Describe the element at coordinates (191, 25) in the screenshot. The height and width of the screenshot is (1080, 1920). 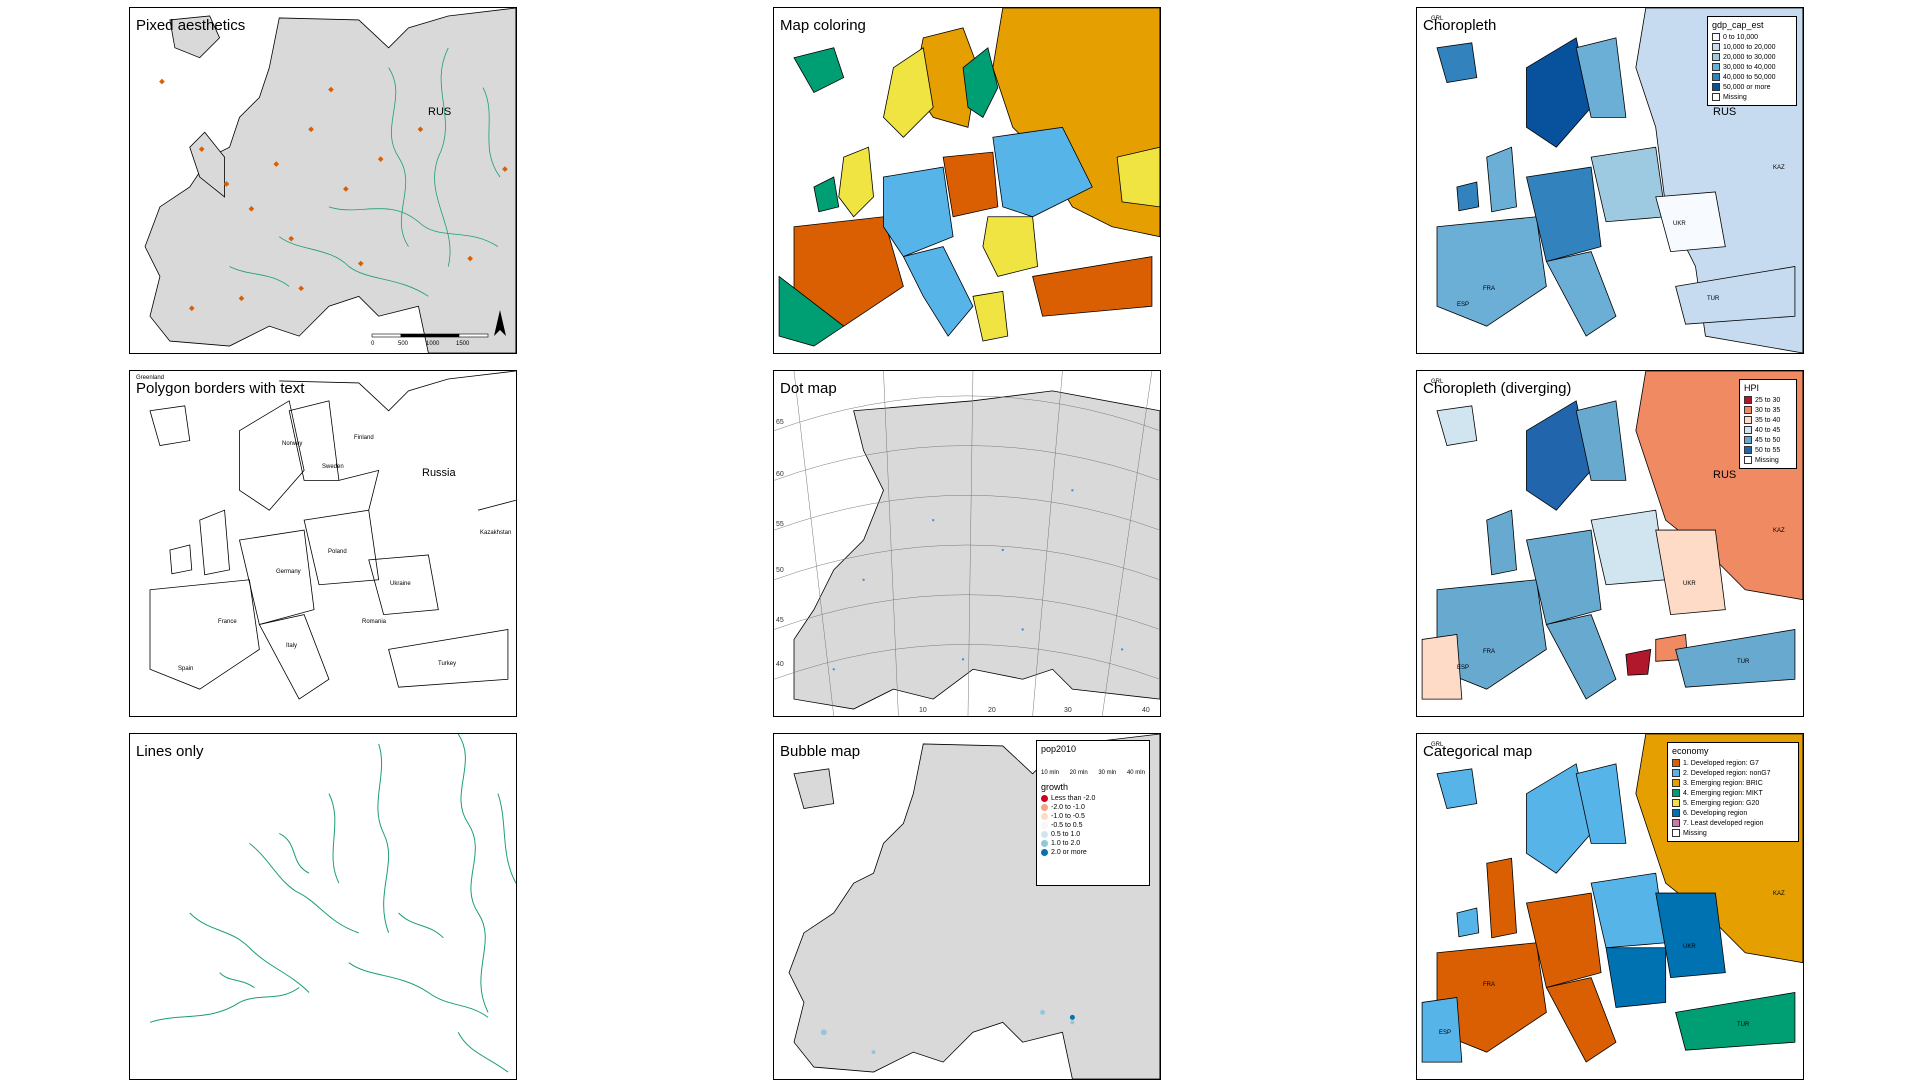
I see `panel-title: Pixed aesthetics` at that location.